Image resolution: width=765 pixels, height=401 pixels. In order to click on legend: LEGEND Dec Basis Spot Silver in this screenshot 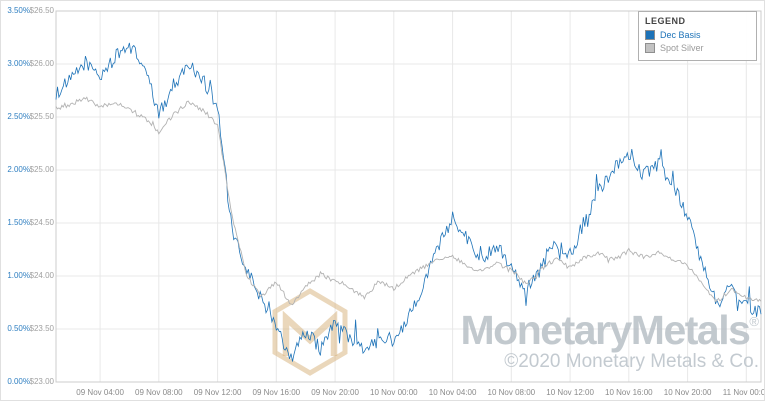, I will do `click(697, 36)`.